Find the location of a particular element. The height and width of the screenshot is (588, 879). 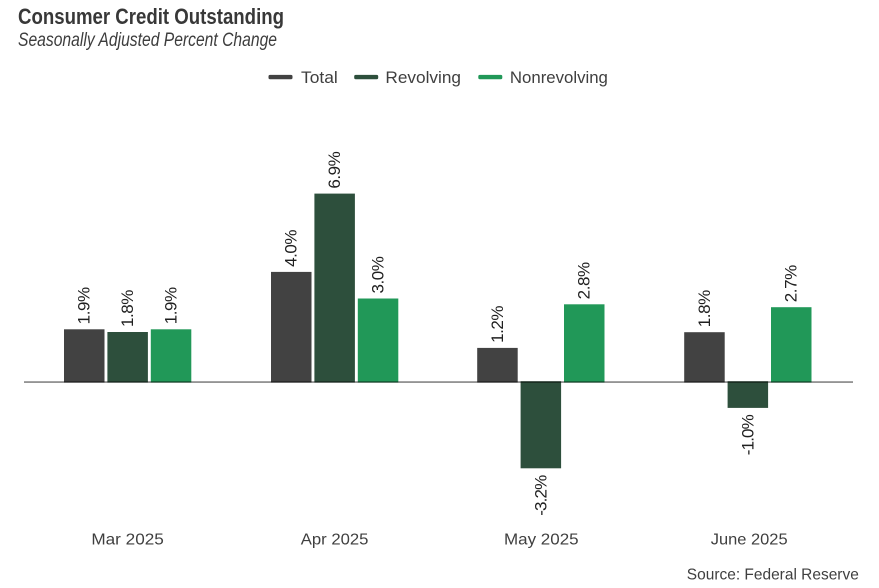

svg-text: 4.0% is located at coordinates (291, 248).